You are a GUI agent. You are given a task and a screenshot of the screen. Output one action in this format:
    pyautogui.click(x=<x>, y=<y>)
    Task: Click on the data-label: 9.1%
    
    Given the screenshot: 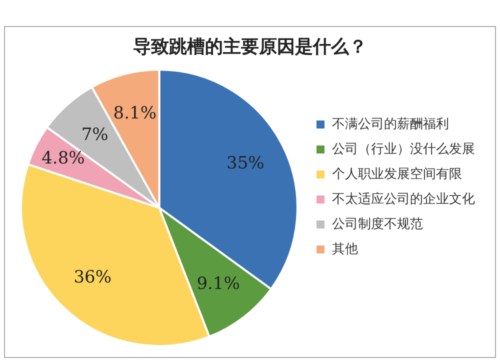 What is the action you would take?
    pyautogui.click(x=218, y=284)
    